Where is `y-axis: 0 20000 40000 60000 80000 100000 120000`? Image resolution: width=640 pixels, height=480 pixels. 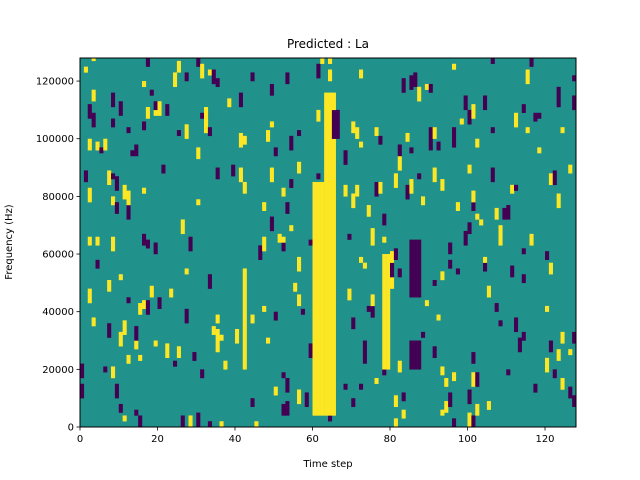
y-axis: 0 20000 40000 60000 80000 100000 120000 is located at coordinates (58, 255).